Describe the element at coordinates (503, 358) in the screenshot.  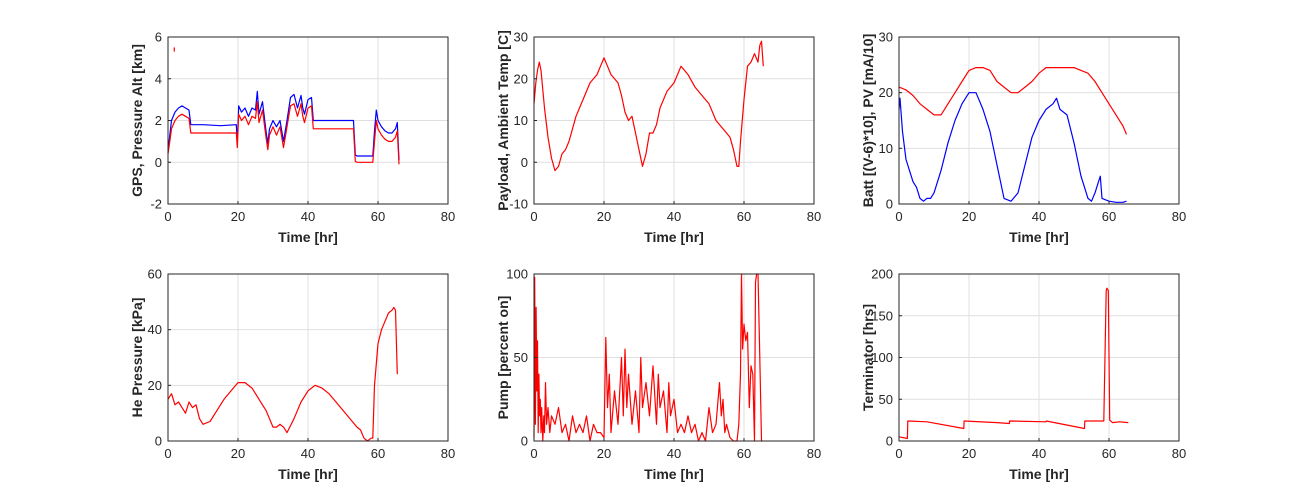
I see `y-axis-label: Pump [percent on]` at that location.